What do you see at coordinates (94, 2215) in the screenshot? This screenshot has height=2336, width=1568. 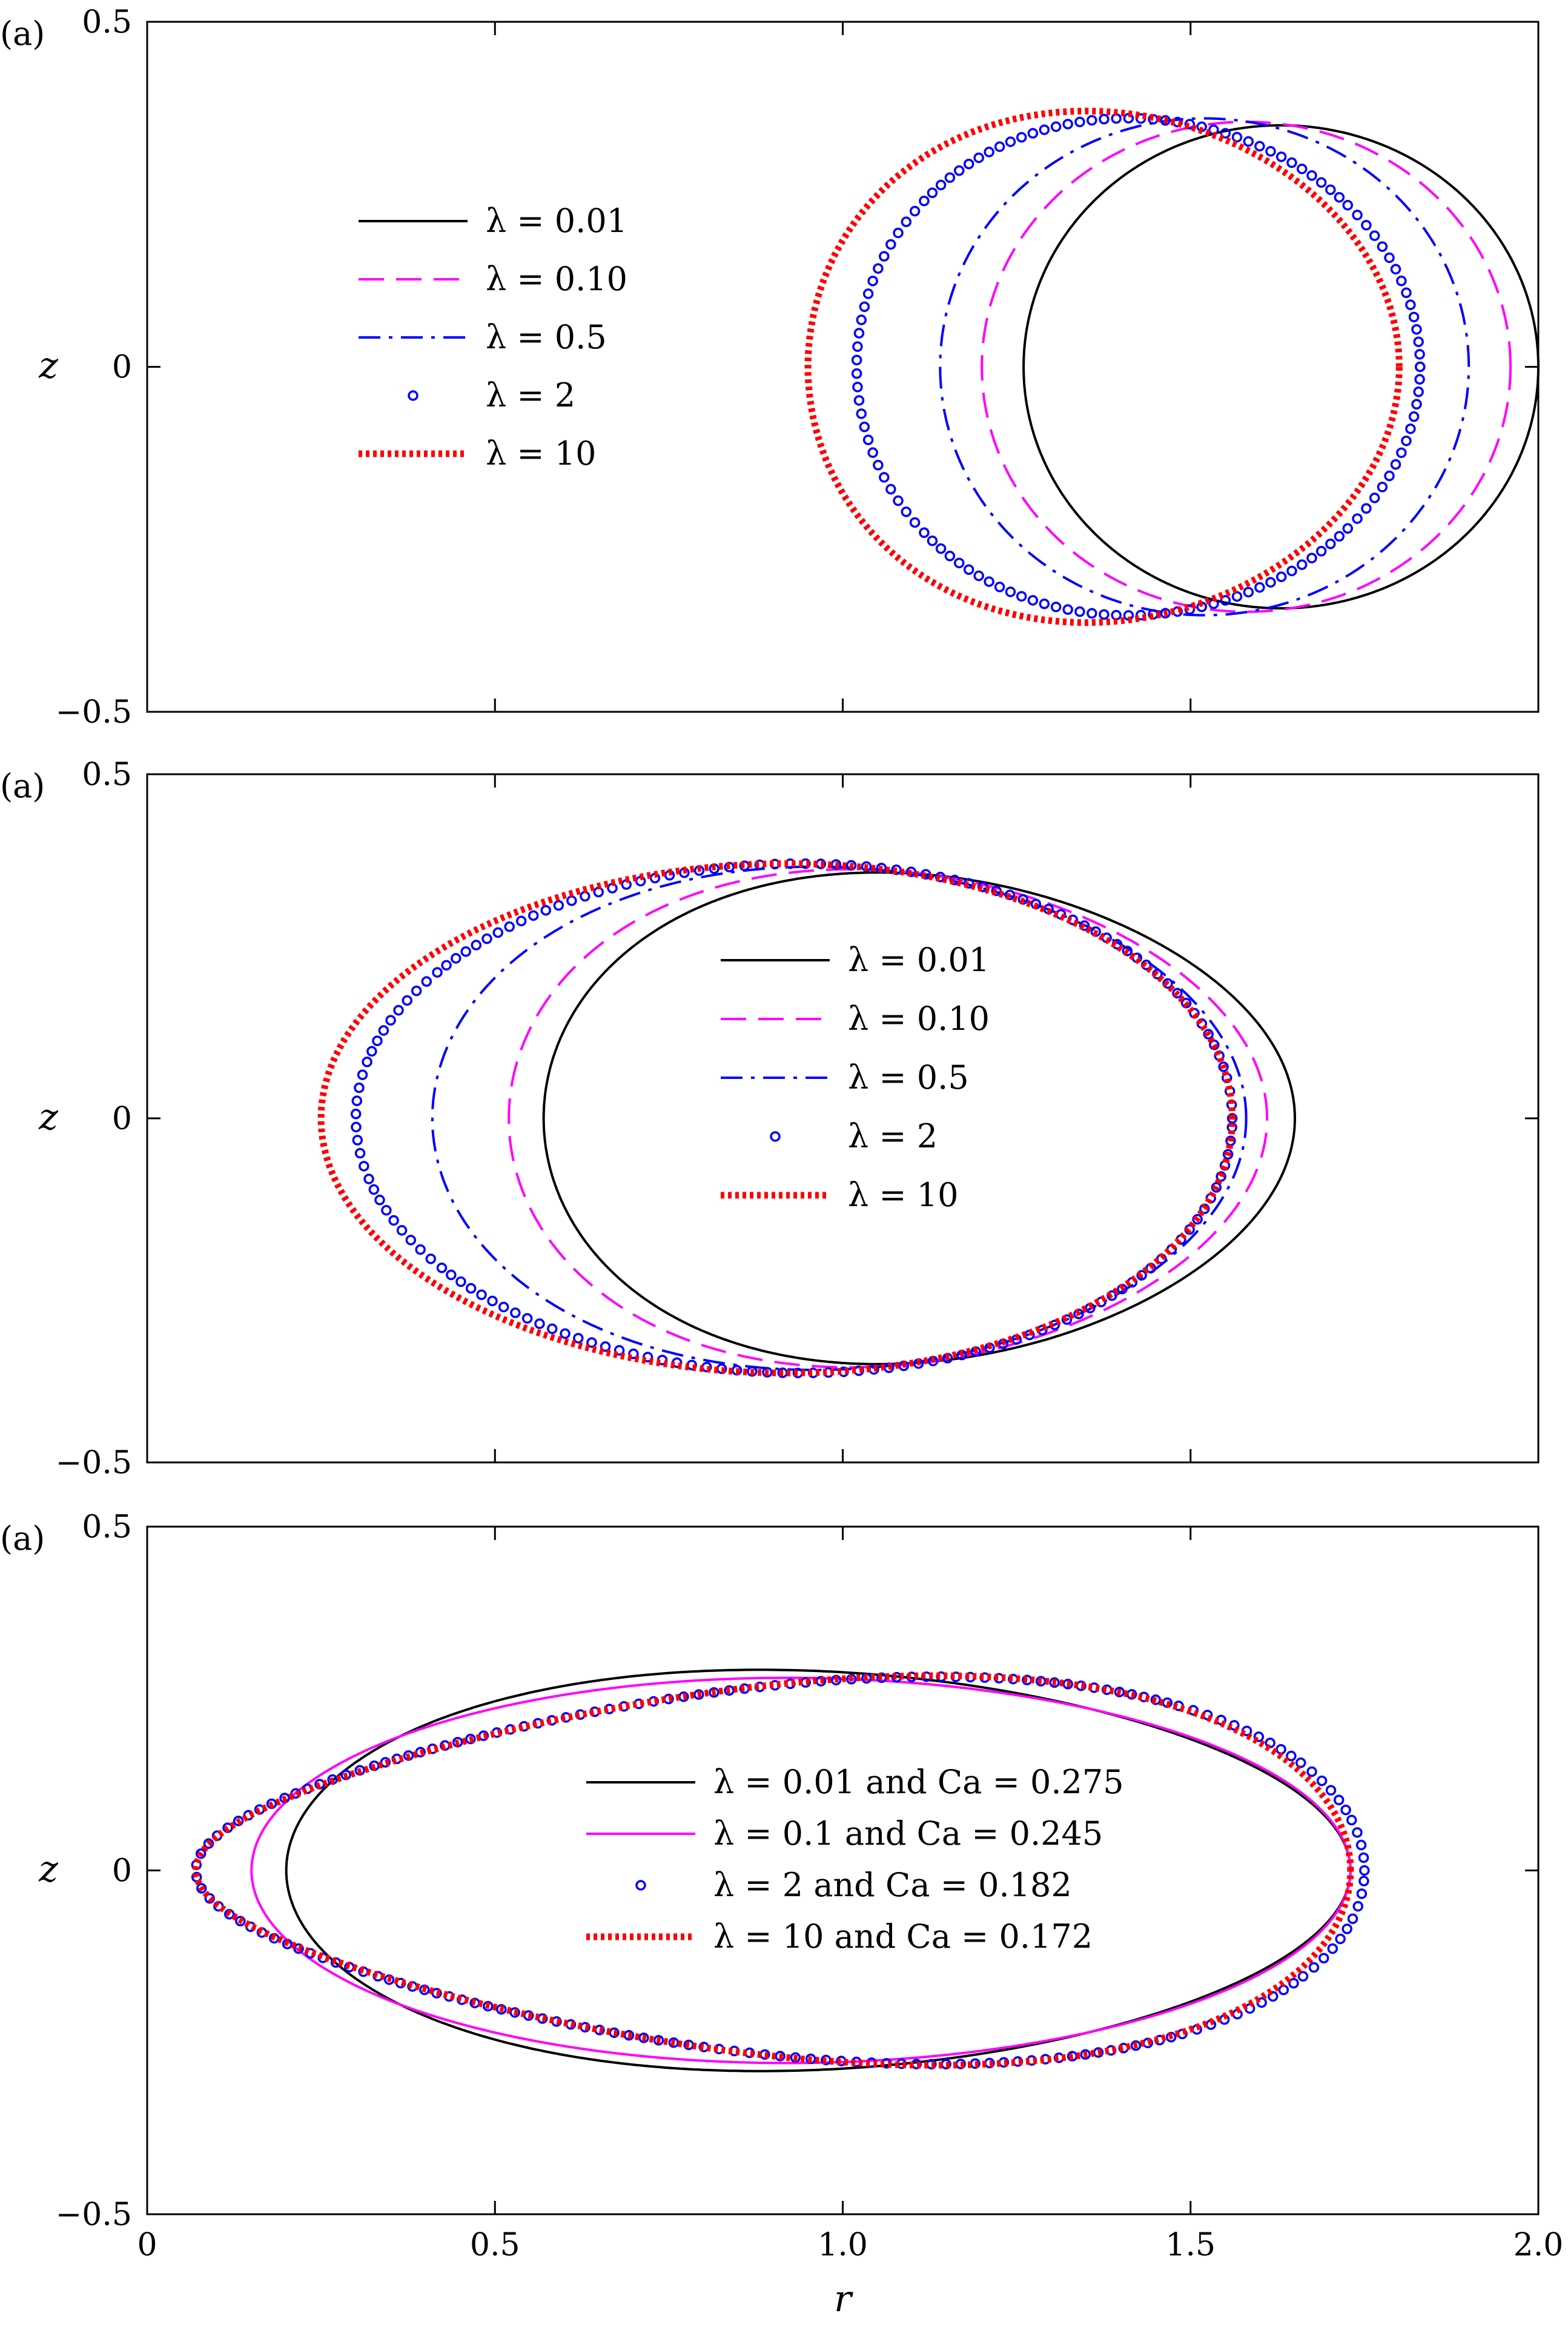 I see `y-tick-label: −0.5` at bounding box center [94, 2215].